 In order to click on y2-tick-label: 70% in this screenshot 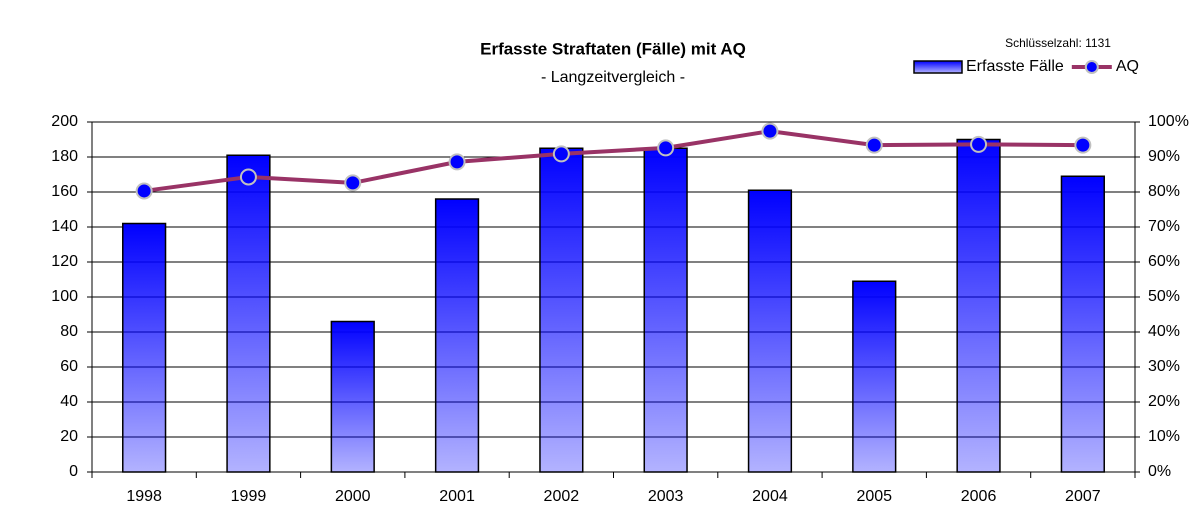, I will do `click(1164, 226)`.